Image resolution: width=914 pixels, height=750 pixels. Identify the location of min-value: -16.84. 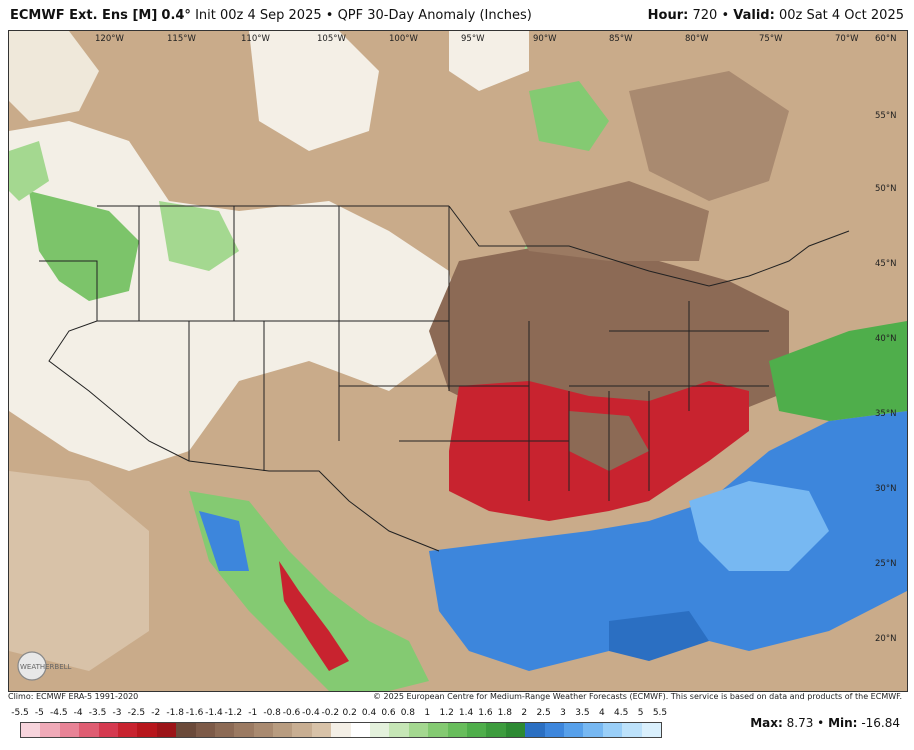
(880, 723).